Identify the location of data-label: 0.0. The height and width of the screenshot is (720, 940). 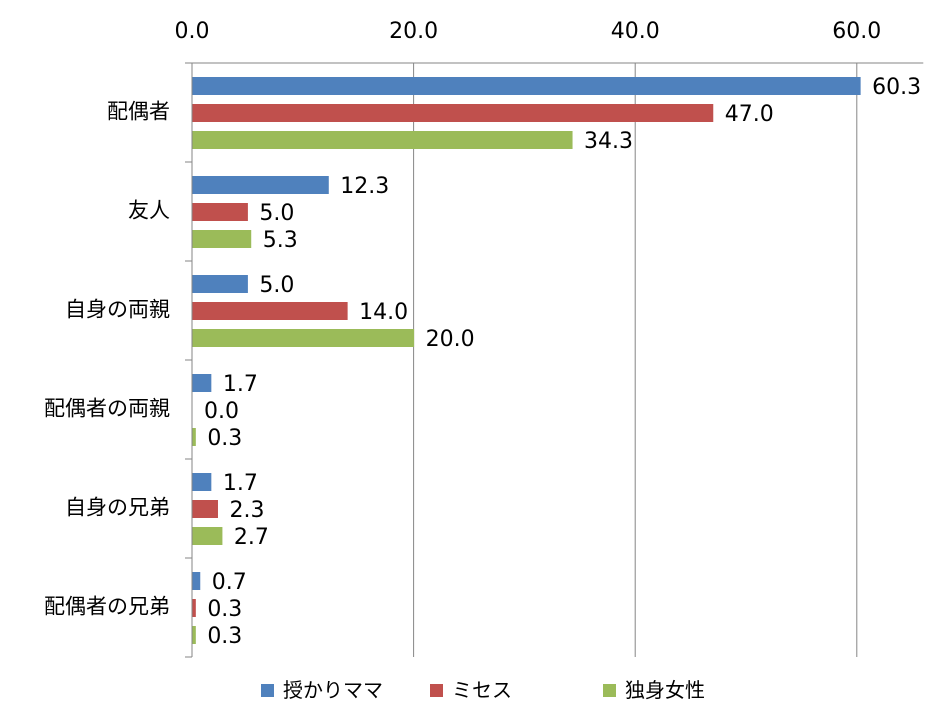
(221, 411).